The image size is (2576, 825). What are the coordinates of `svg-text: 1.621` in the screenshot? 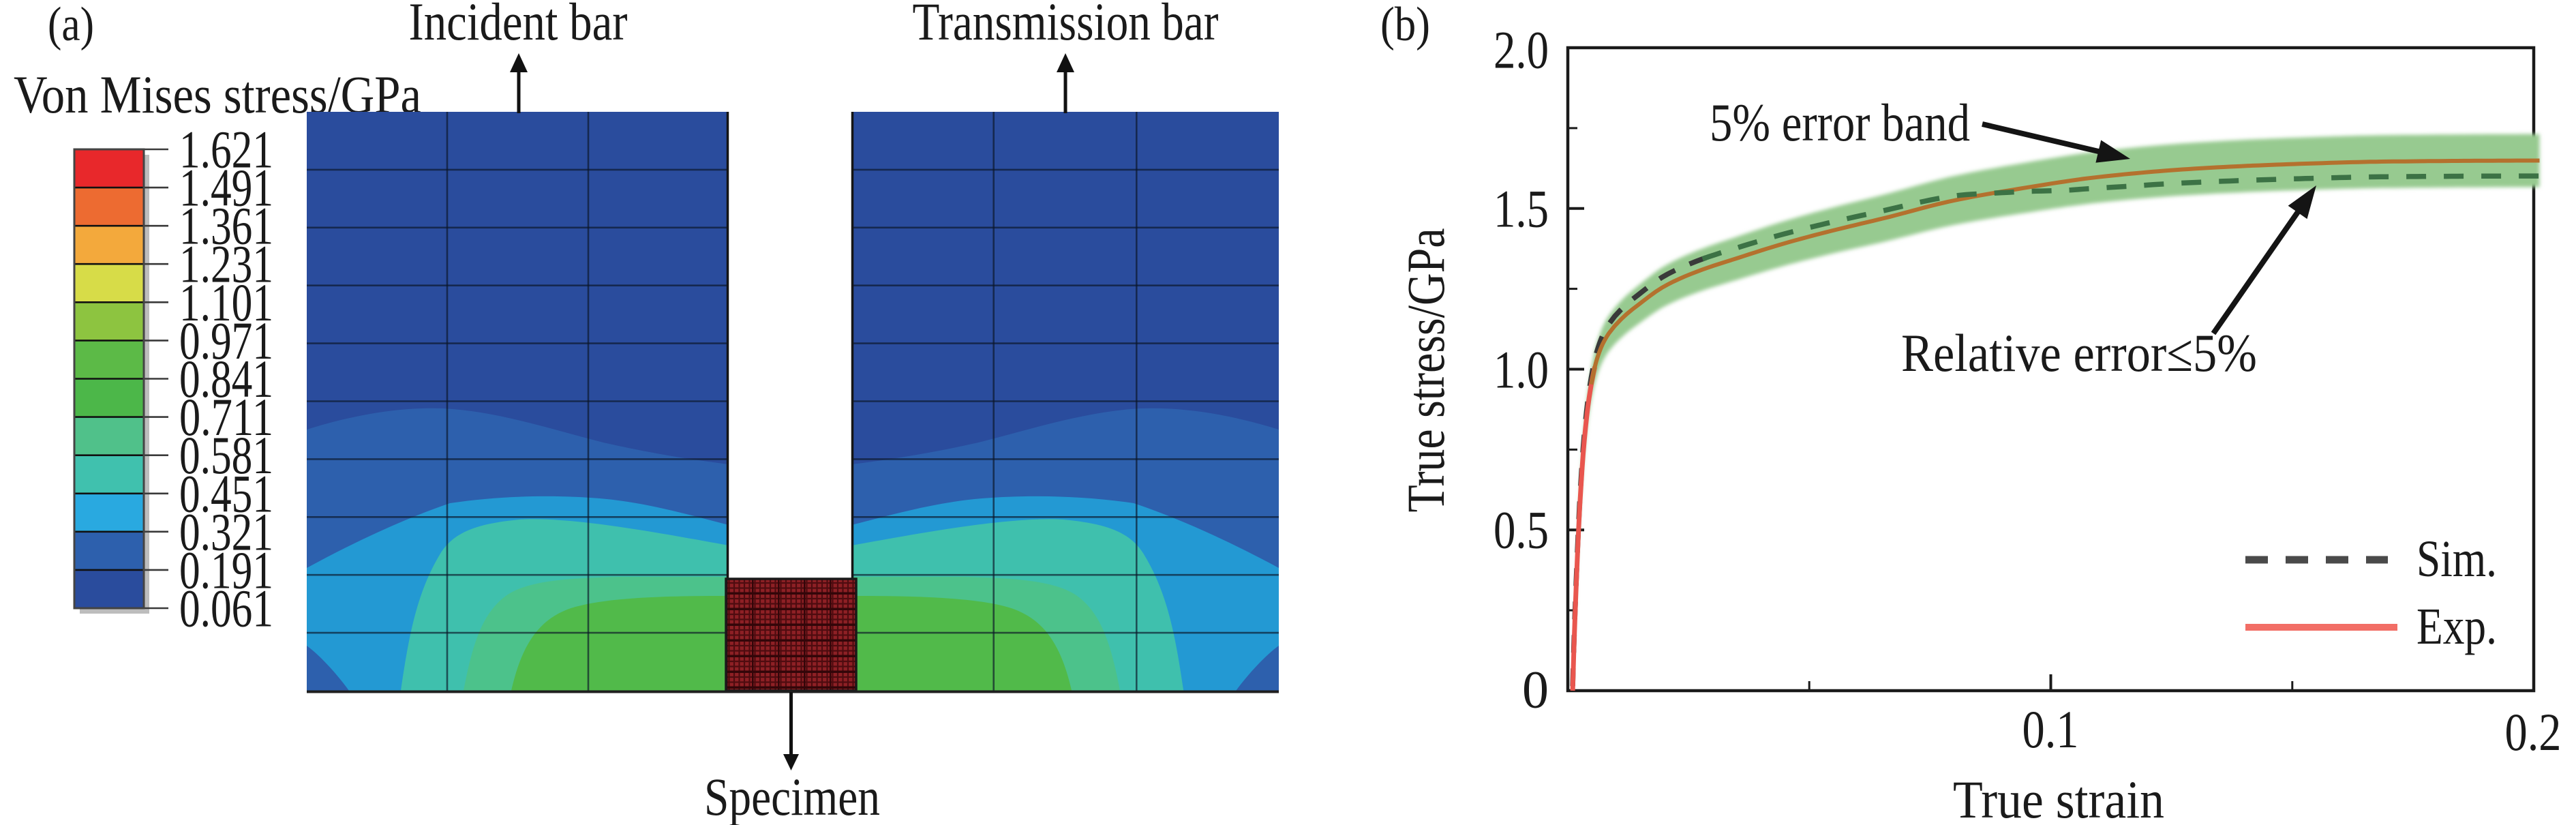 It's located at (226, 149).